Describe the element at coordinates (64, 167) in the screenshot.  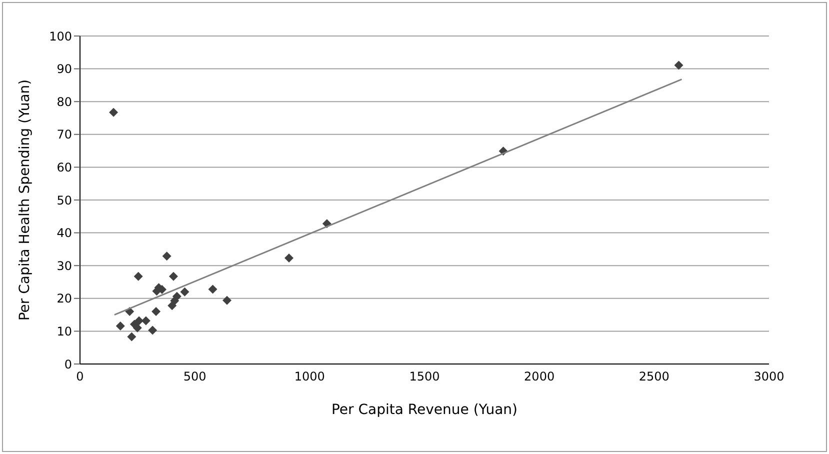
I see `y-tick-label: 60` at that location.